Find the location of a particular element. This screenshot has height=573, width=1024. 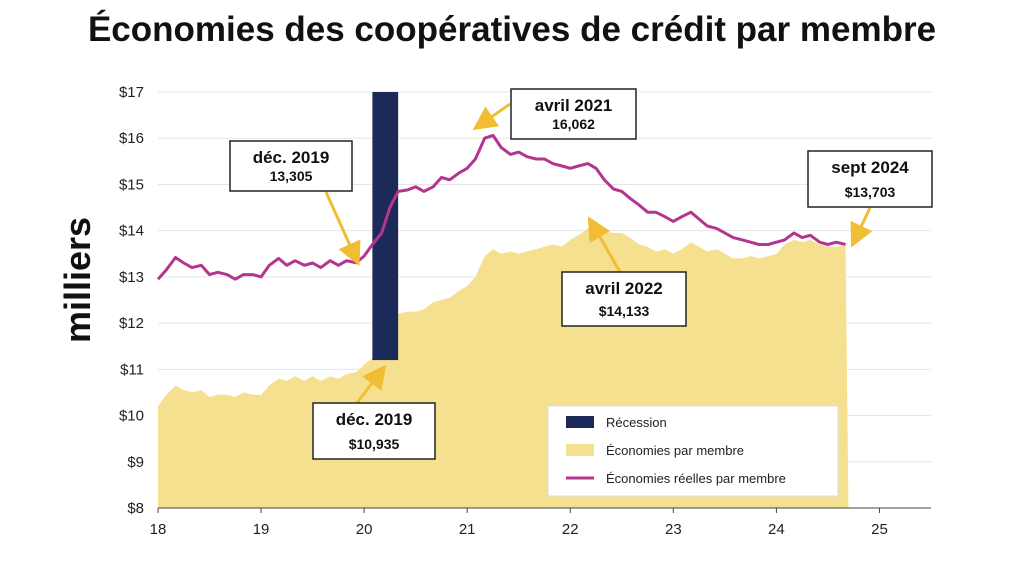

legend-swatch-area is located at coordinates (580, 450).